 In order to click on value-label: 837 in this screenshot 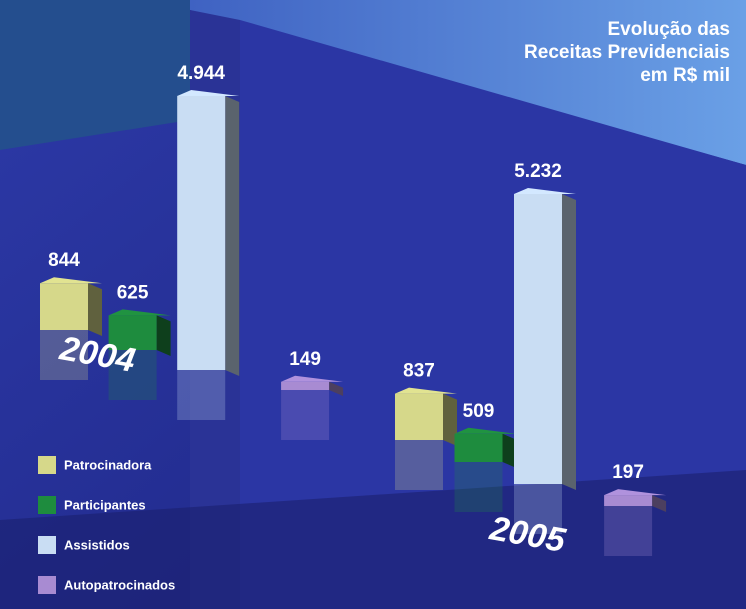, I will do `click(419, 371)`.